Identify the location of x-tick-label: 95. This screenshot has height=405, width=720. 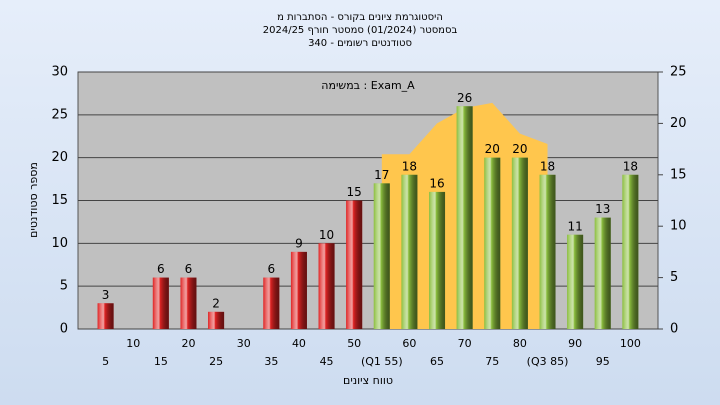
(603, 361).